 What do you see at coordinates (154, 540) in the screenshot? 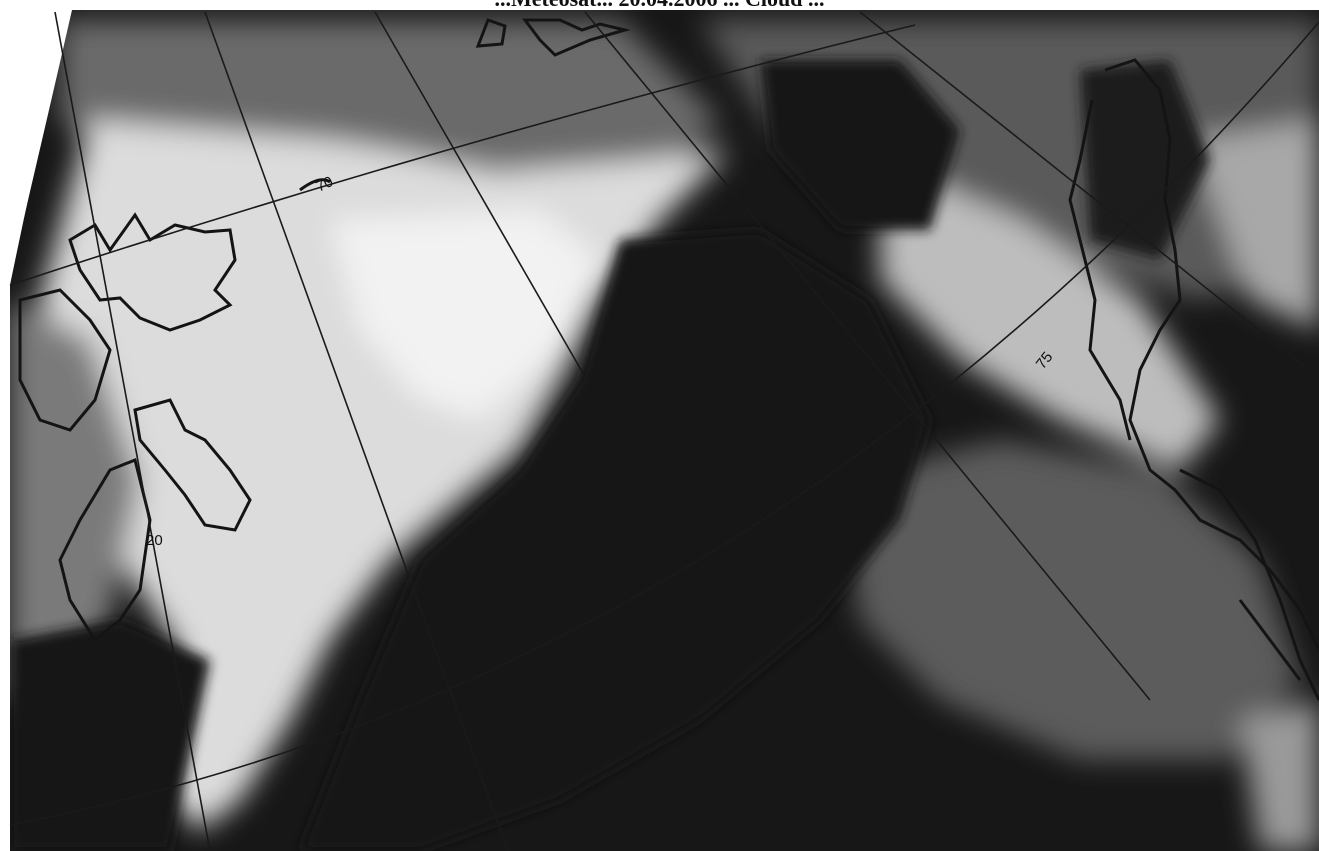
I see `grid-label-20: 20` at bounding box center [154, 540].